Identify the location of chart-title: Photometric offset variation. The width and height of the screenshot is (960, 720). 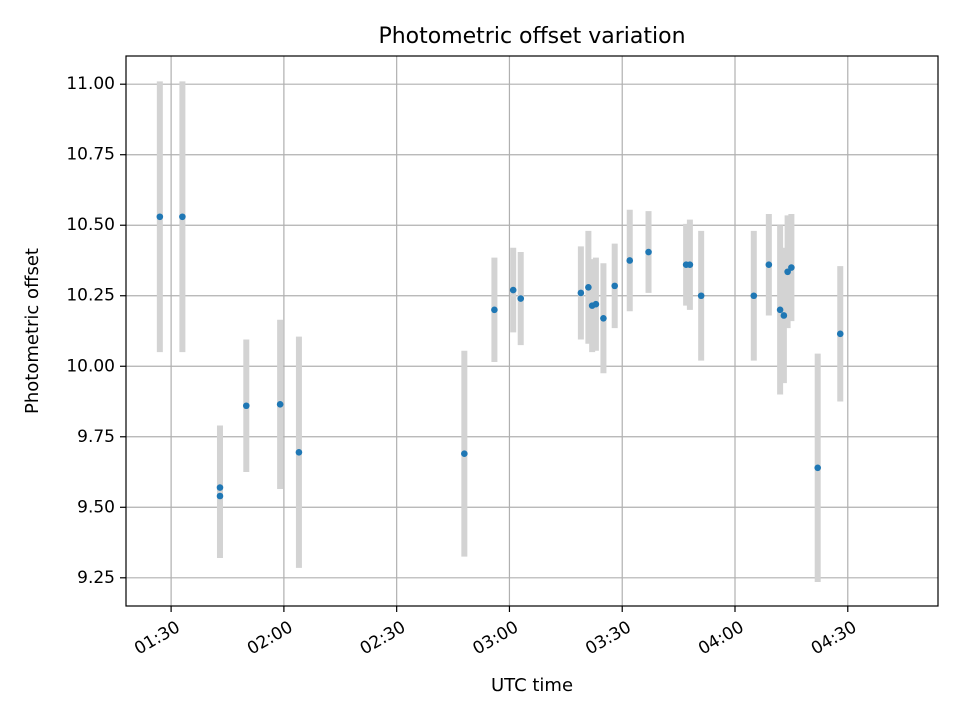
(531, 36).